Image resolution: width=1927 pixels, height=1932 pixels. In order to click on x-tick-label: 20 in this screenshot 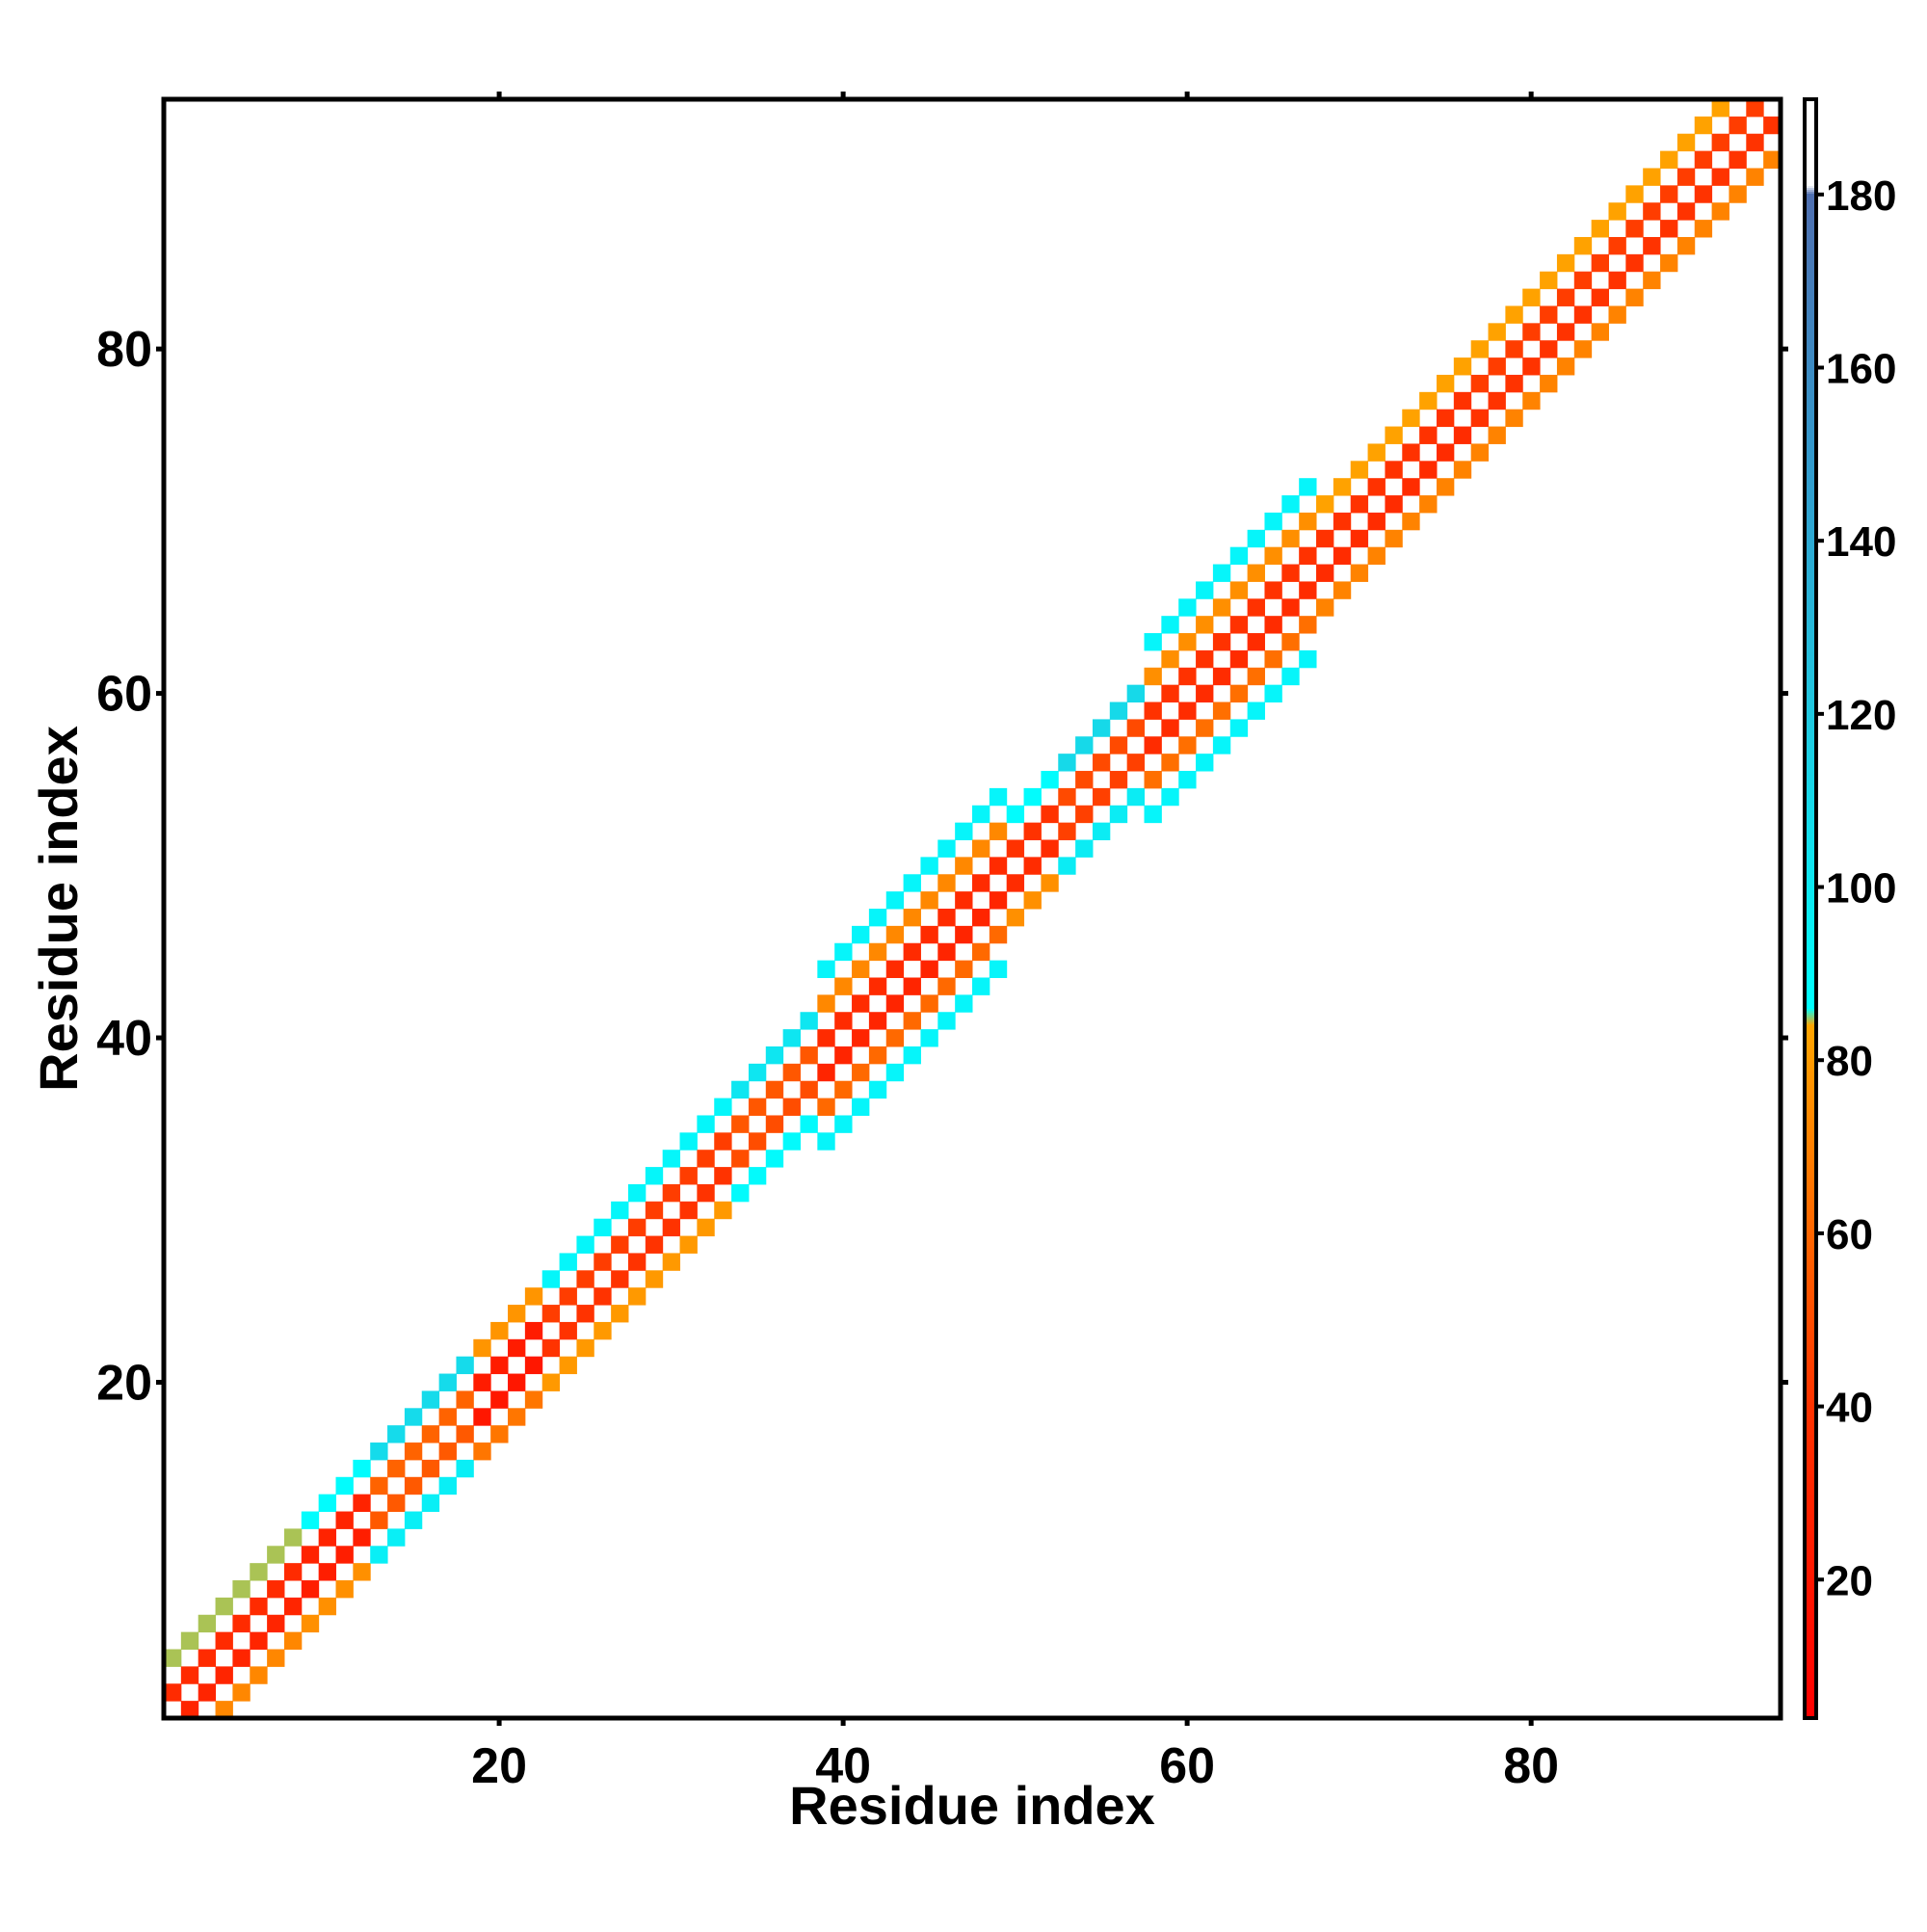, I will do `click(499, 1766)`.